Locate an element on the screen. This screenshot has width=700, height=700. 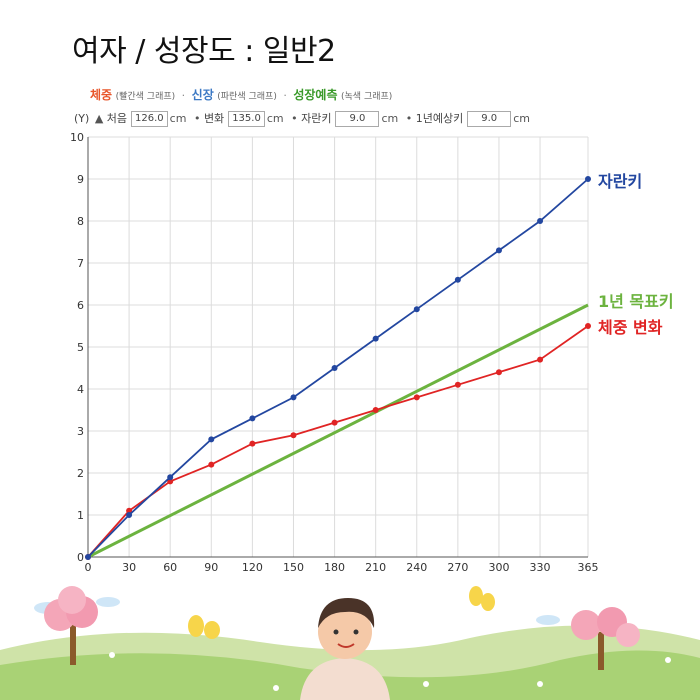
y-tick-label: 9 is located at coordinates (80, 179).